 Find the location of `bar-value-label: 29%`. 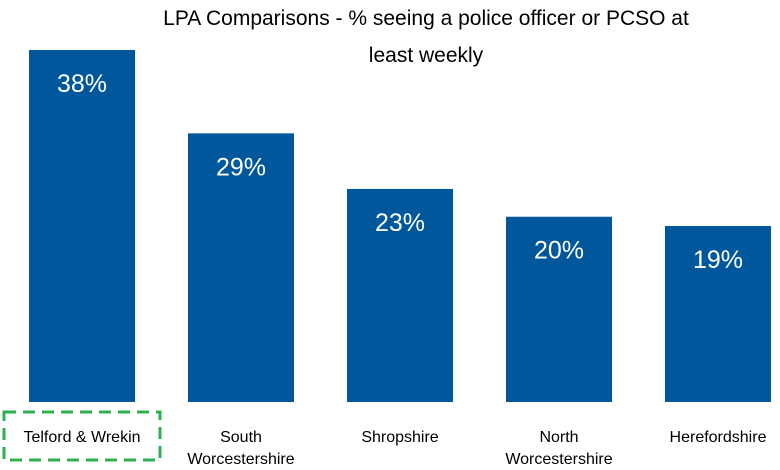

bar-value-label: 29% is located at coordinates (241, 167).